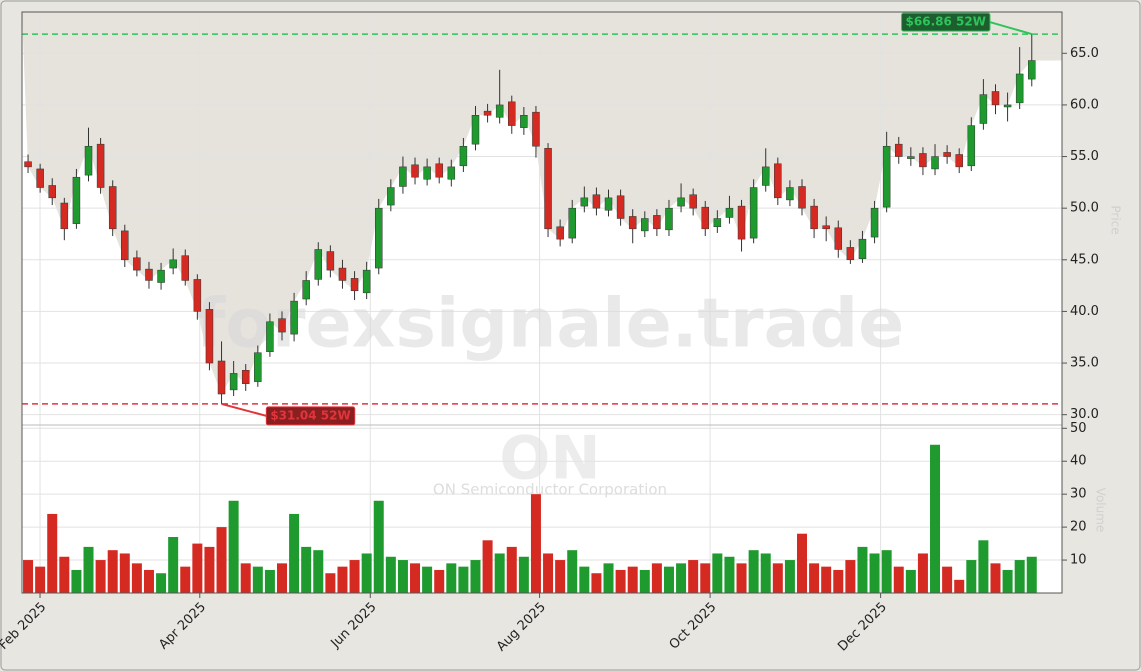 The image size is (1141, 671). Describe the element at coordinates (1084, 363) in the screenshot. I see `y-tick-label: 35.0` at that location.